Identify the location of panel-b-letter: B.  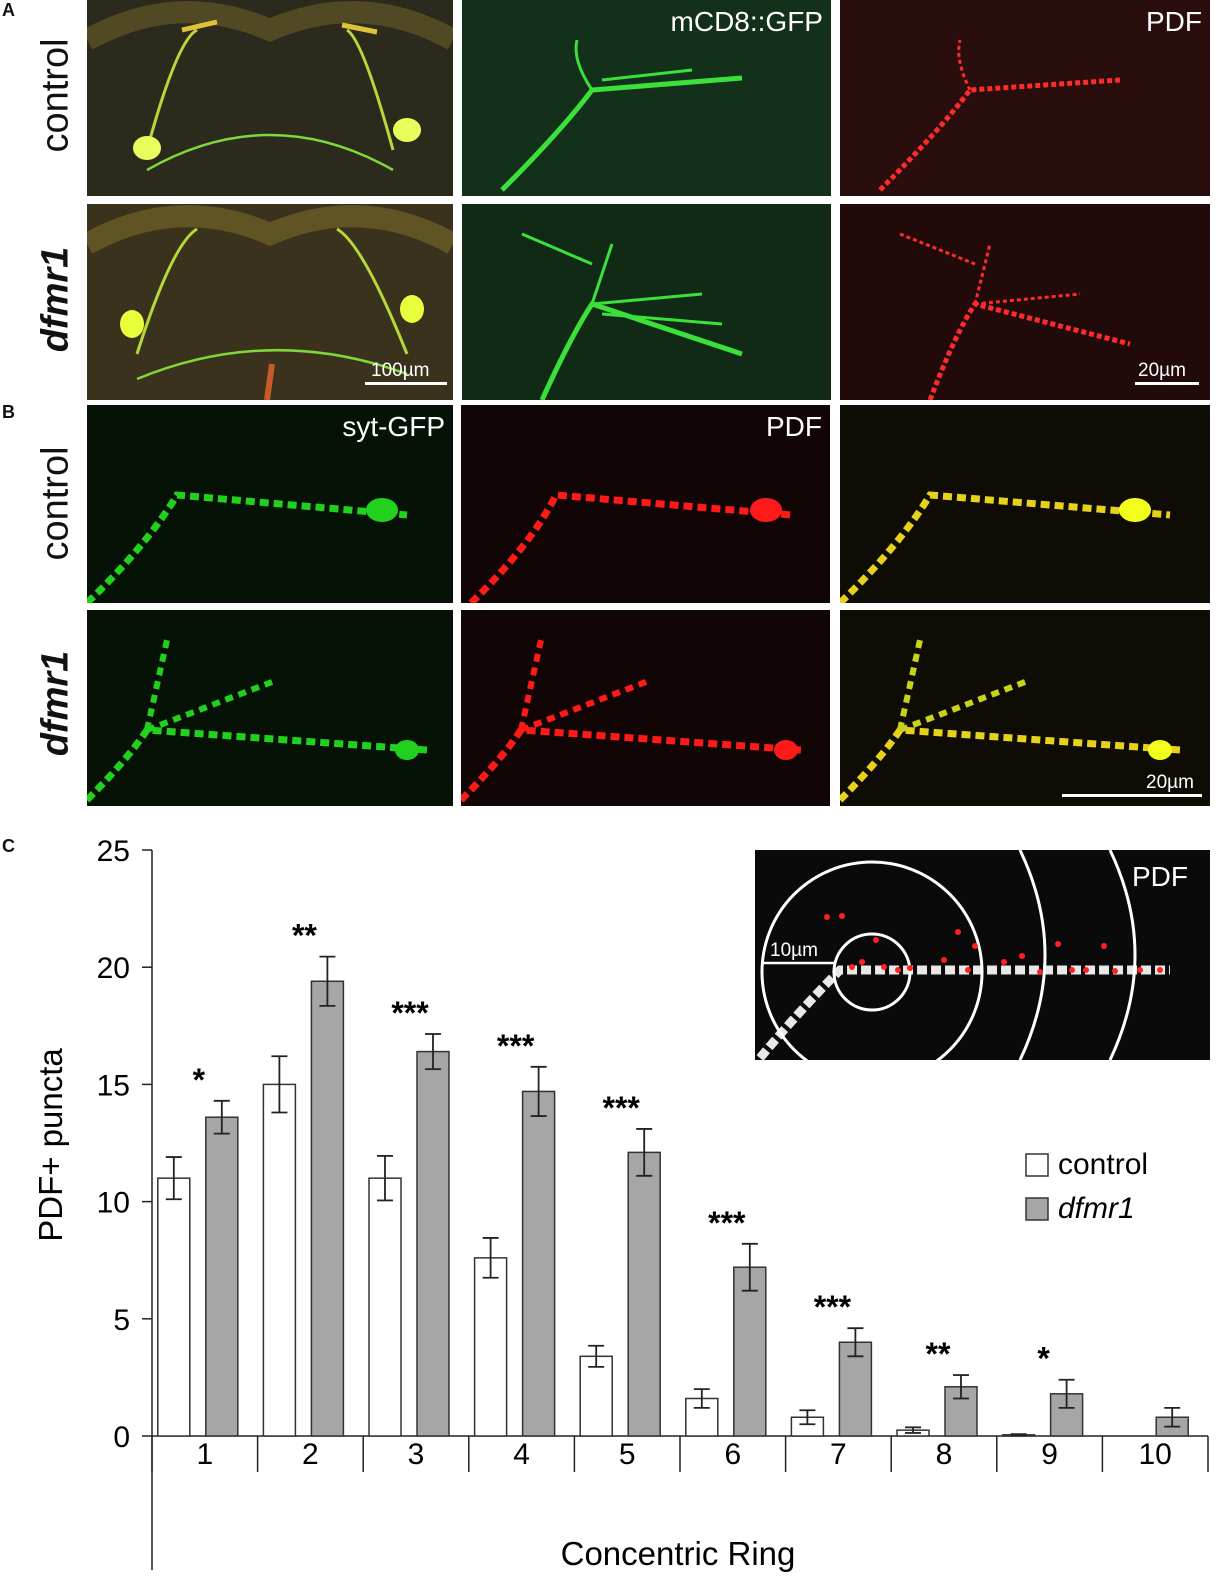
(8, 412).